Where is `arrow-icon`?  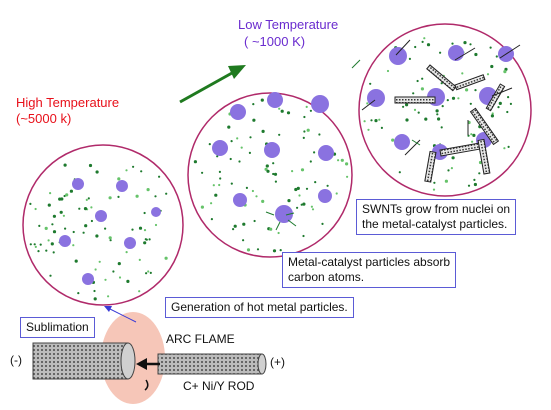
arrow-icon is located at coordinates (212, 84).